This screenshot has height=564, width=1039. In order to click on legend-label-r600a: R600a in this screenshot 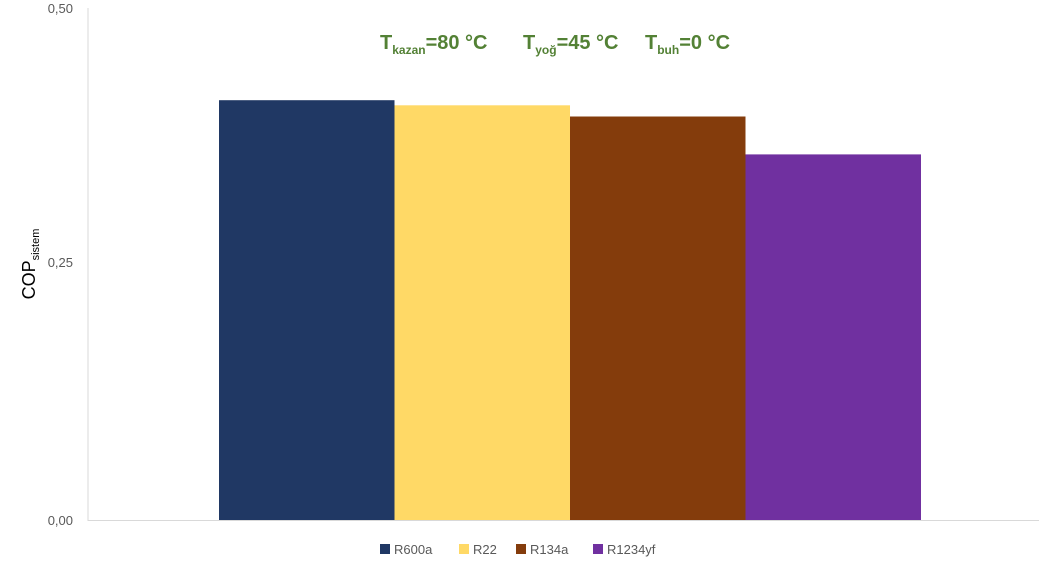, I will do `click(413, 549)`.